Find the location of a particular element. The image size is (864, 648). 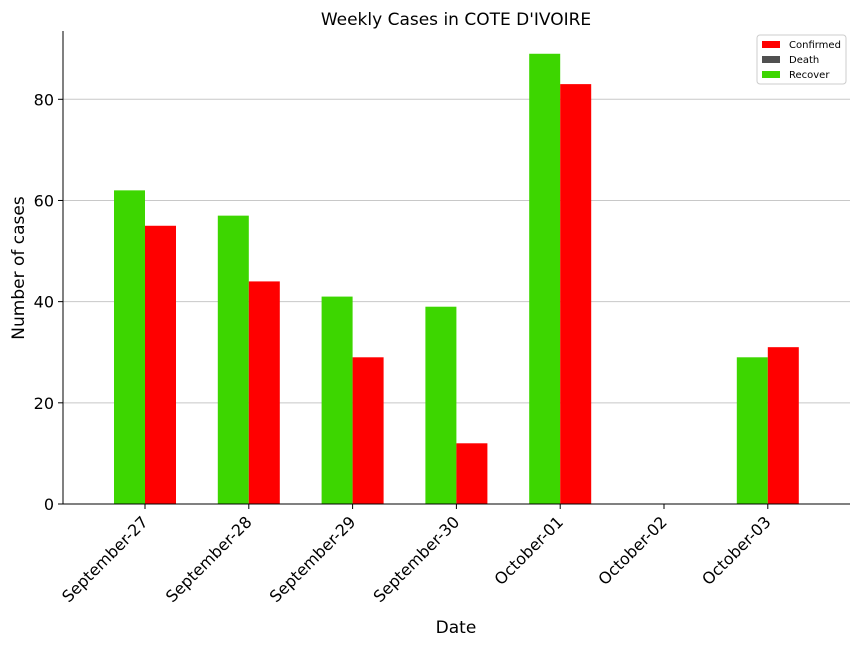

legend-label: Death is located at coordinates (804, 60).